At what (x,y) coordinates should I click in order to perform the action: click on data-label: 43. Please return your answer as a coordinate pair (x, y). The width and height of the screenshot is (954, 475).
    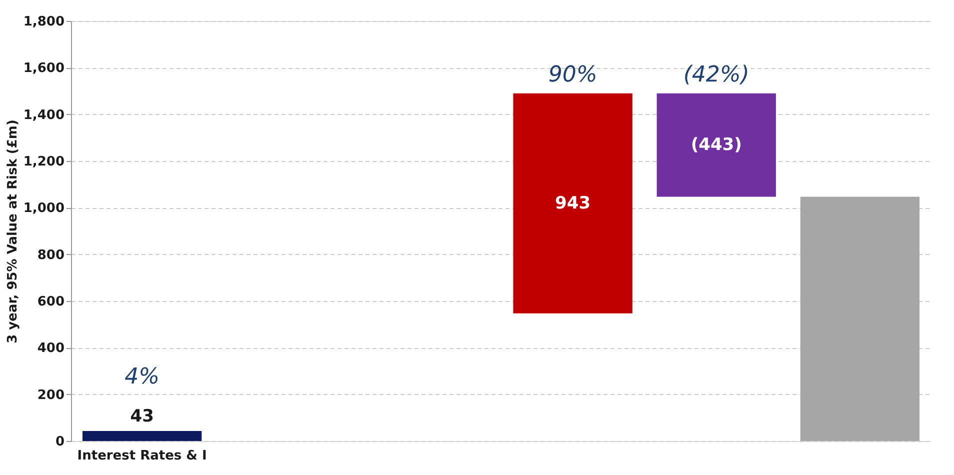
    Looking at the image, I should click on (142, 416).